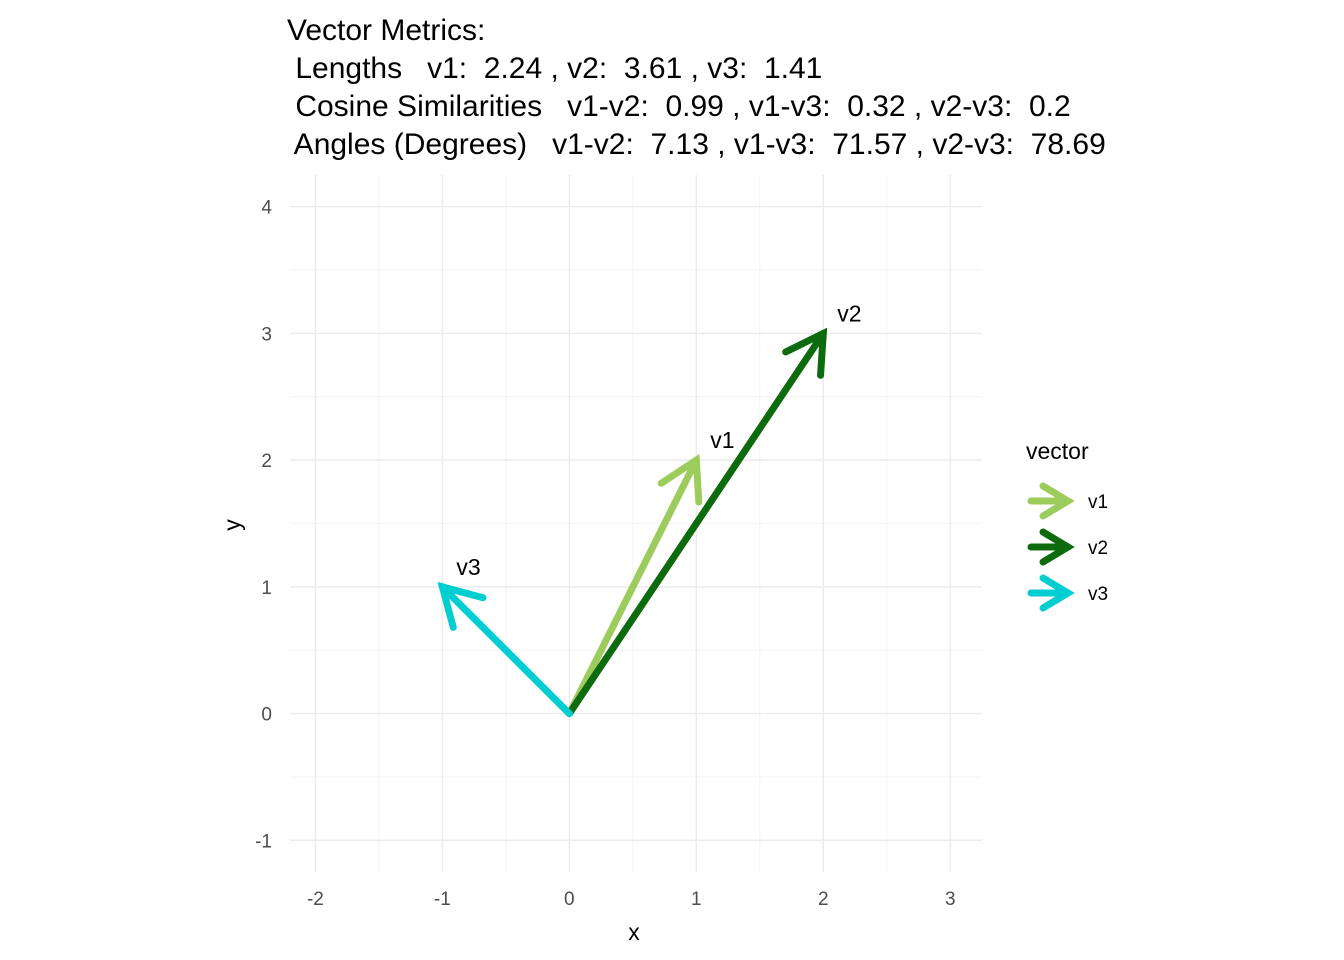  I want to click on vector-v3, so click(505, 649).